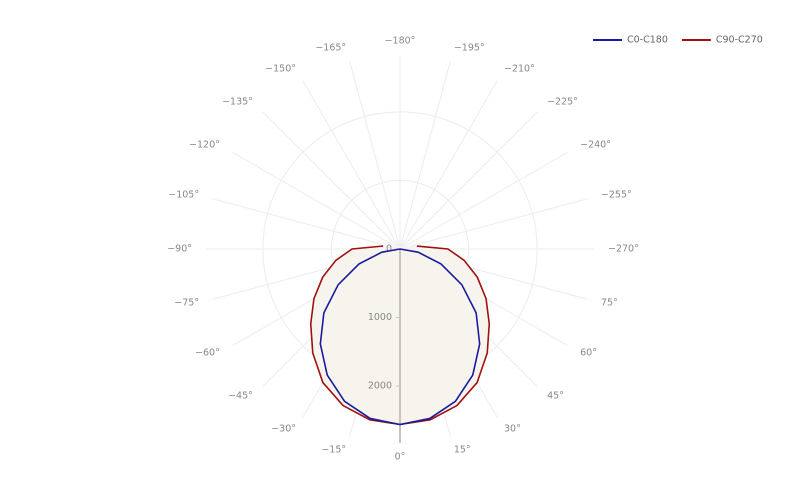  Describe the element at coordinates (562, 101) in the screenshot. I see `angular-tick-label: −225°` at that location.